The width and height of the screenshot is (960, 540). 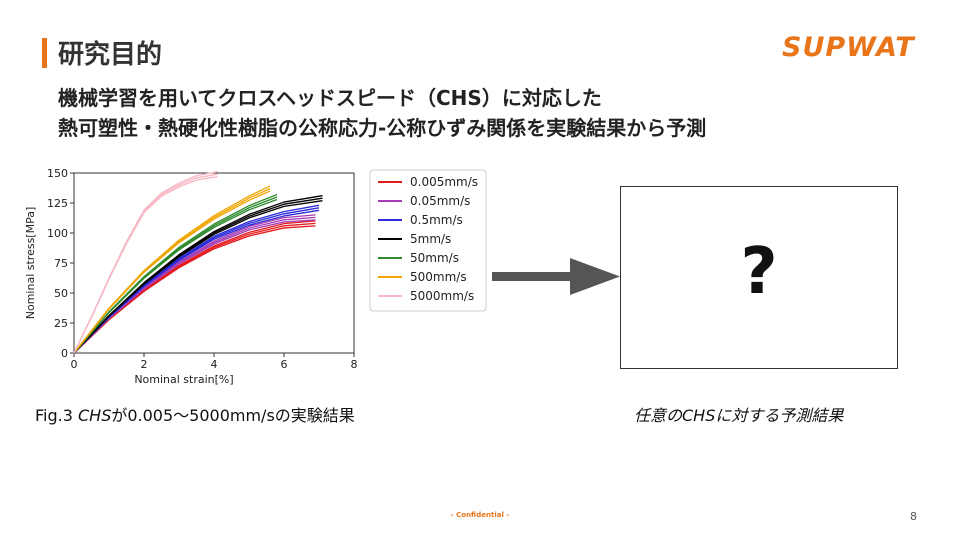 I want to click on prediction-caption: 任意のCHSに対する予測結果, so click(x=739, y=415).